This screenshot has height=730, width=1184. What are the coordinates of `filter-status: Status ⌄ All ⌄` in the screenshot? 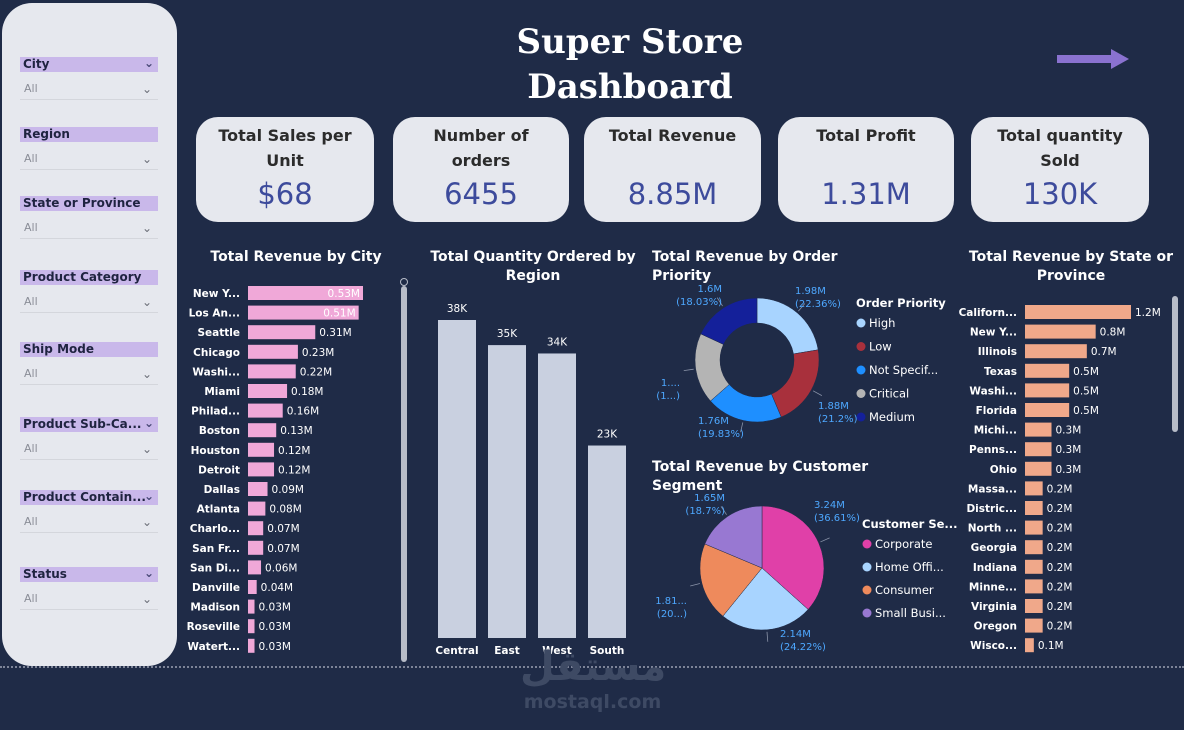 It's located at (89, 588).